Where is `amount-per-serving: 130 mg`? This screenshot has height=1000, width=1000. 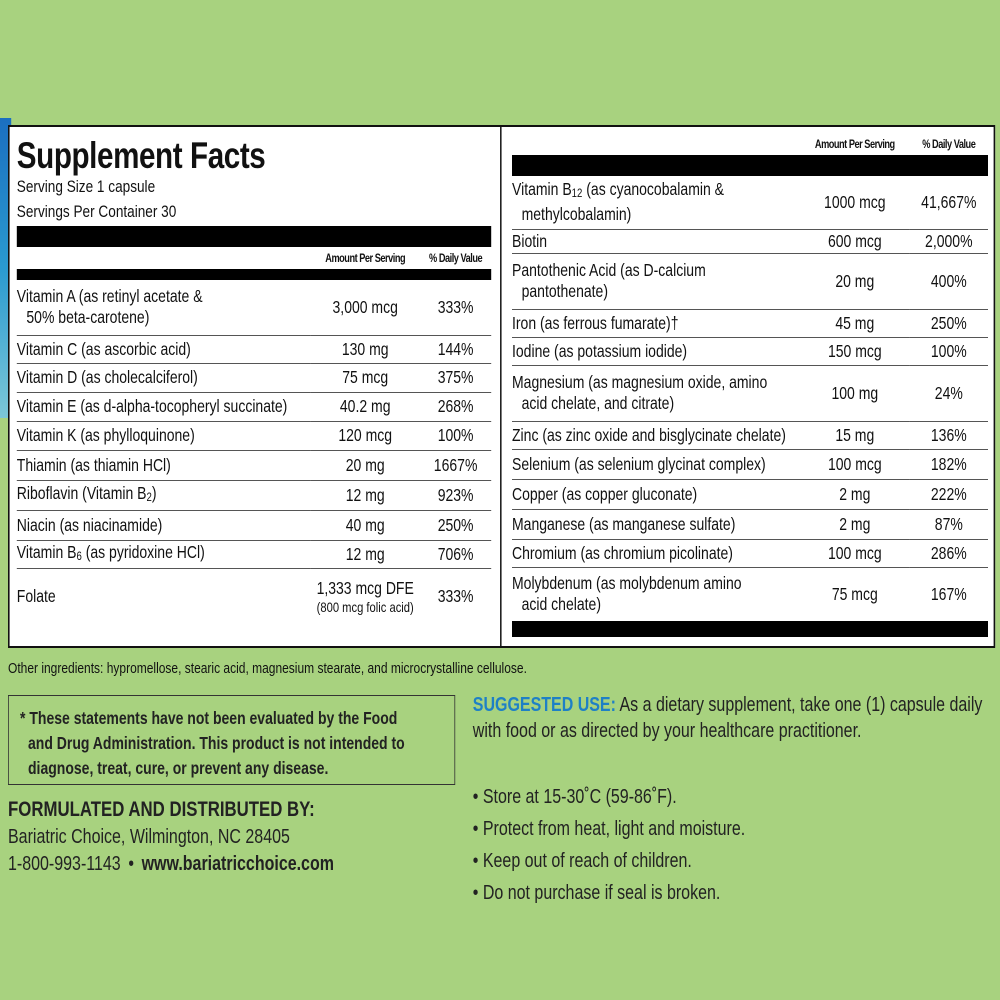 amount-per-serving: 130 mg is located at coordinates (365, 349).